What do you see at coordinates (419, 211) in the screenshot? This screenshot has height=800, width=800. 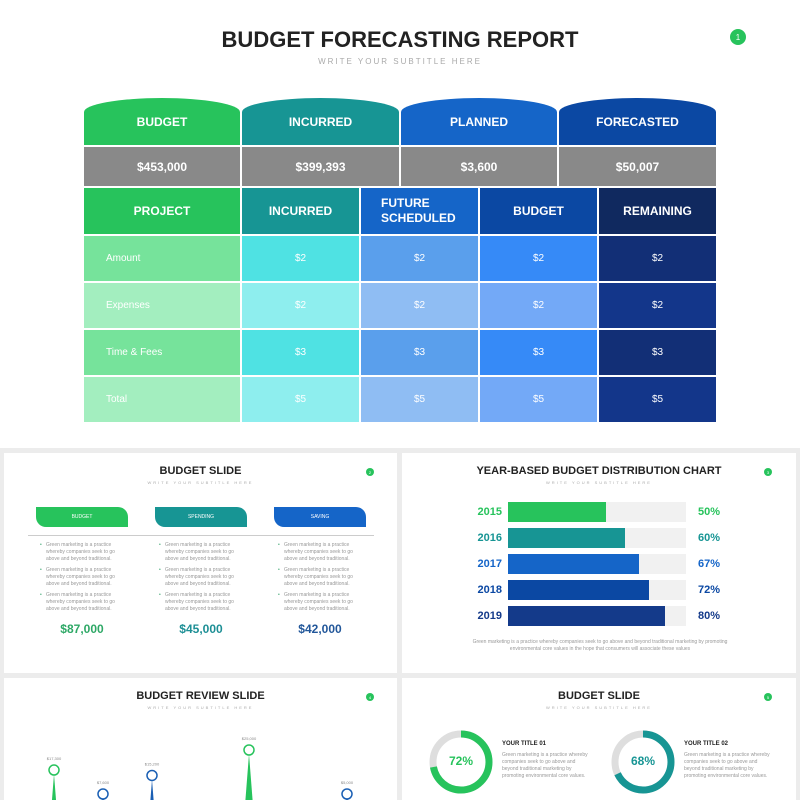 I see `column-header: FUTURE SCHEDULED` at bounding box center [419, 211].